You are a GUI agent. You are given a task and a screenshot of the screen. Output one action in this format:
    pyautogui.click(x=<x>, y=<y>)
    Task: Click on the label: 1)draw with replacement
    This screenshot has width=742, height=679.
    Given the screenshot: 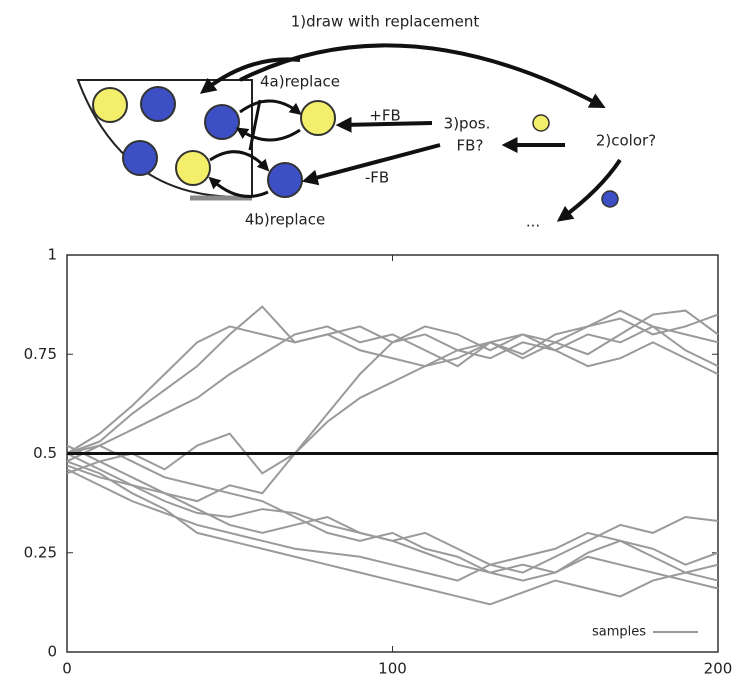 What is the action you would take?
    pyautogui.click(x=385, y=22)
    